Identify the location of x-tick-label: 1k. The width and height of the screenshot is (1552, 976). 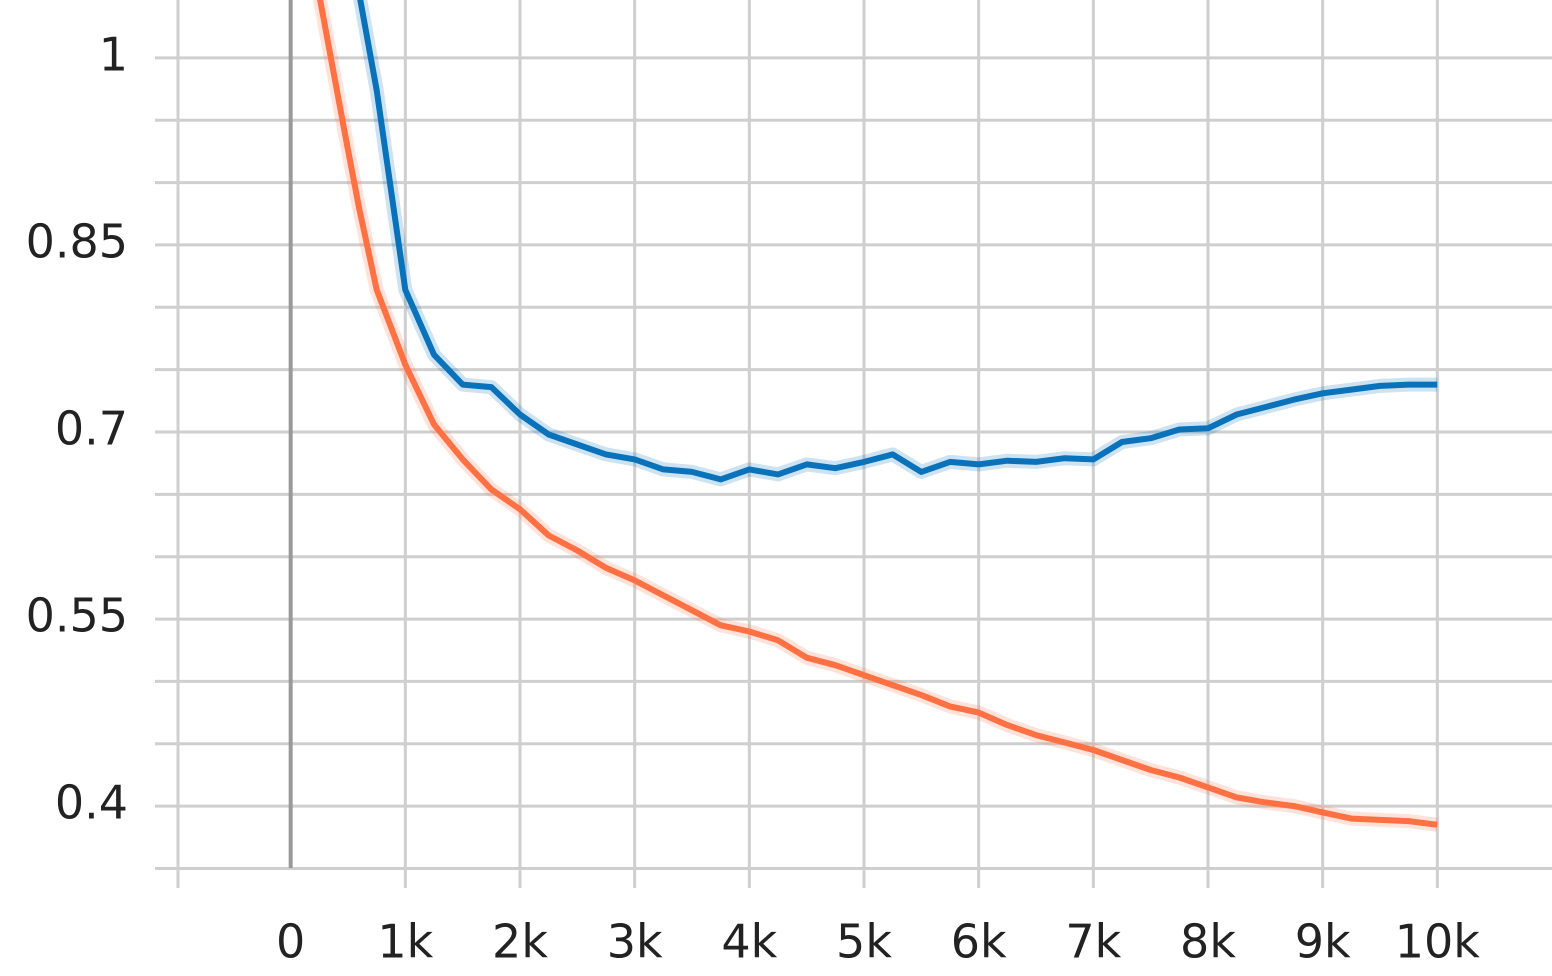
(405, 942).